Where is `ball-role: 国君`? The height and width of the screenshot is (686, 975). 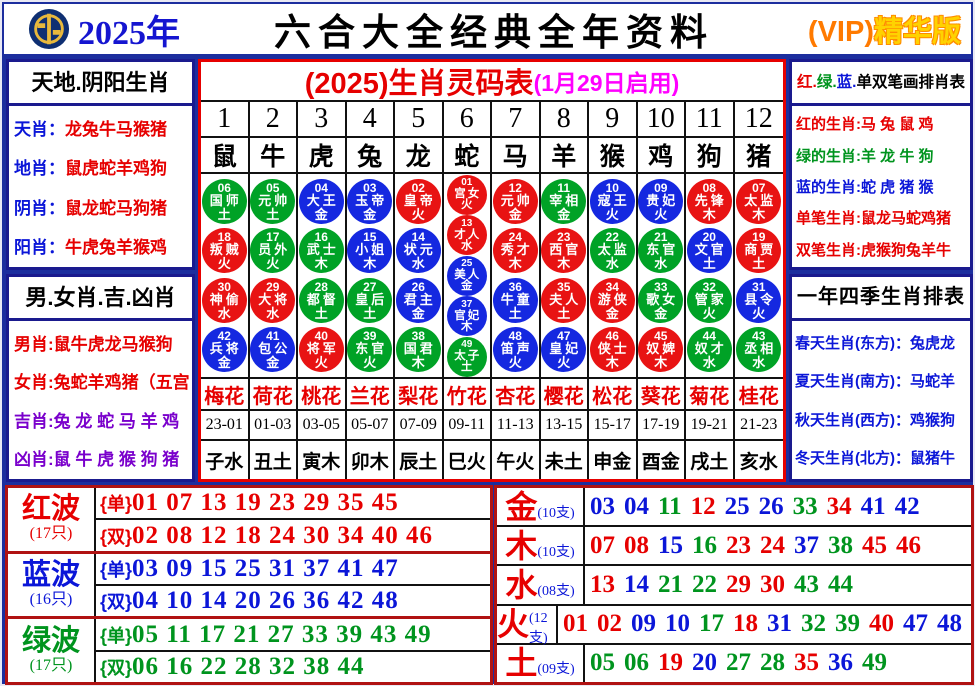 ball-role: 国君 is located at coordinates (419, 349).